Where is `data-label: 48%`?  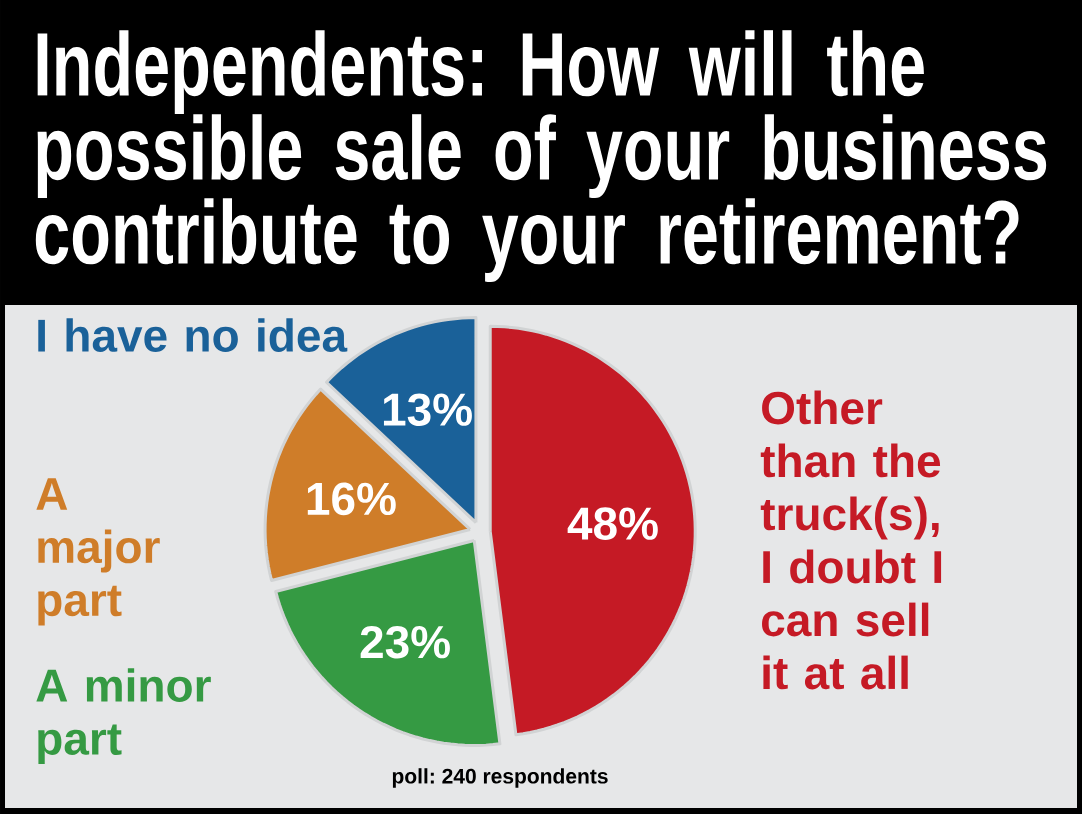 data-label: 48% is located at coordinates (612, 523).